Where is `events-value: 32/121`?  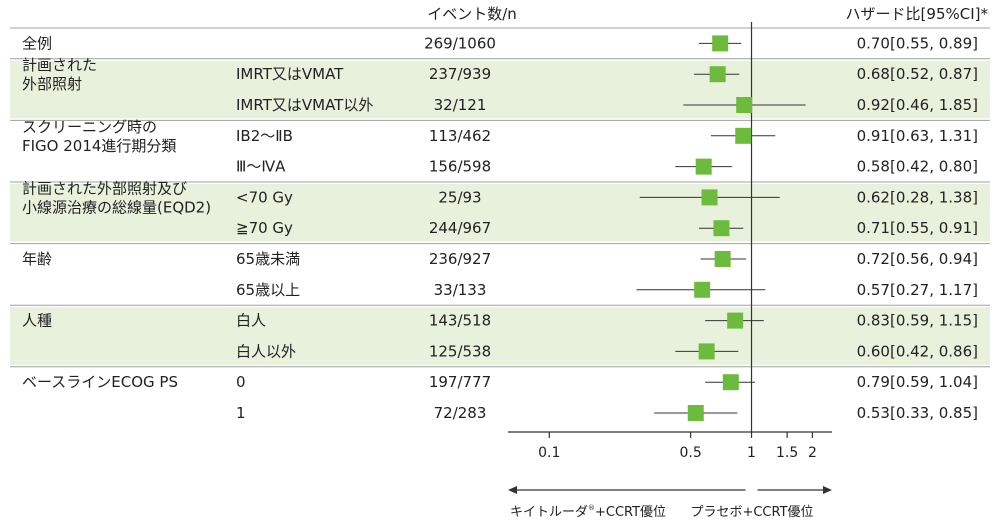 events-value: 32/121 is located at coordinates (460, 105).